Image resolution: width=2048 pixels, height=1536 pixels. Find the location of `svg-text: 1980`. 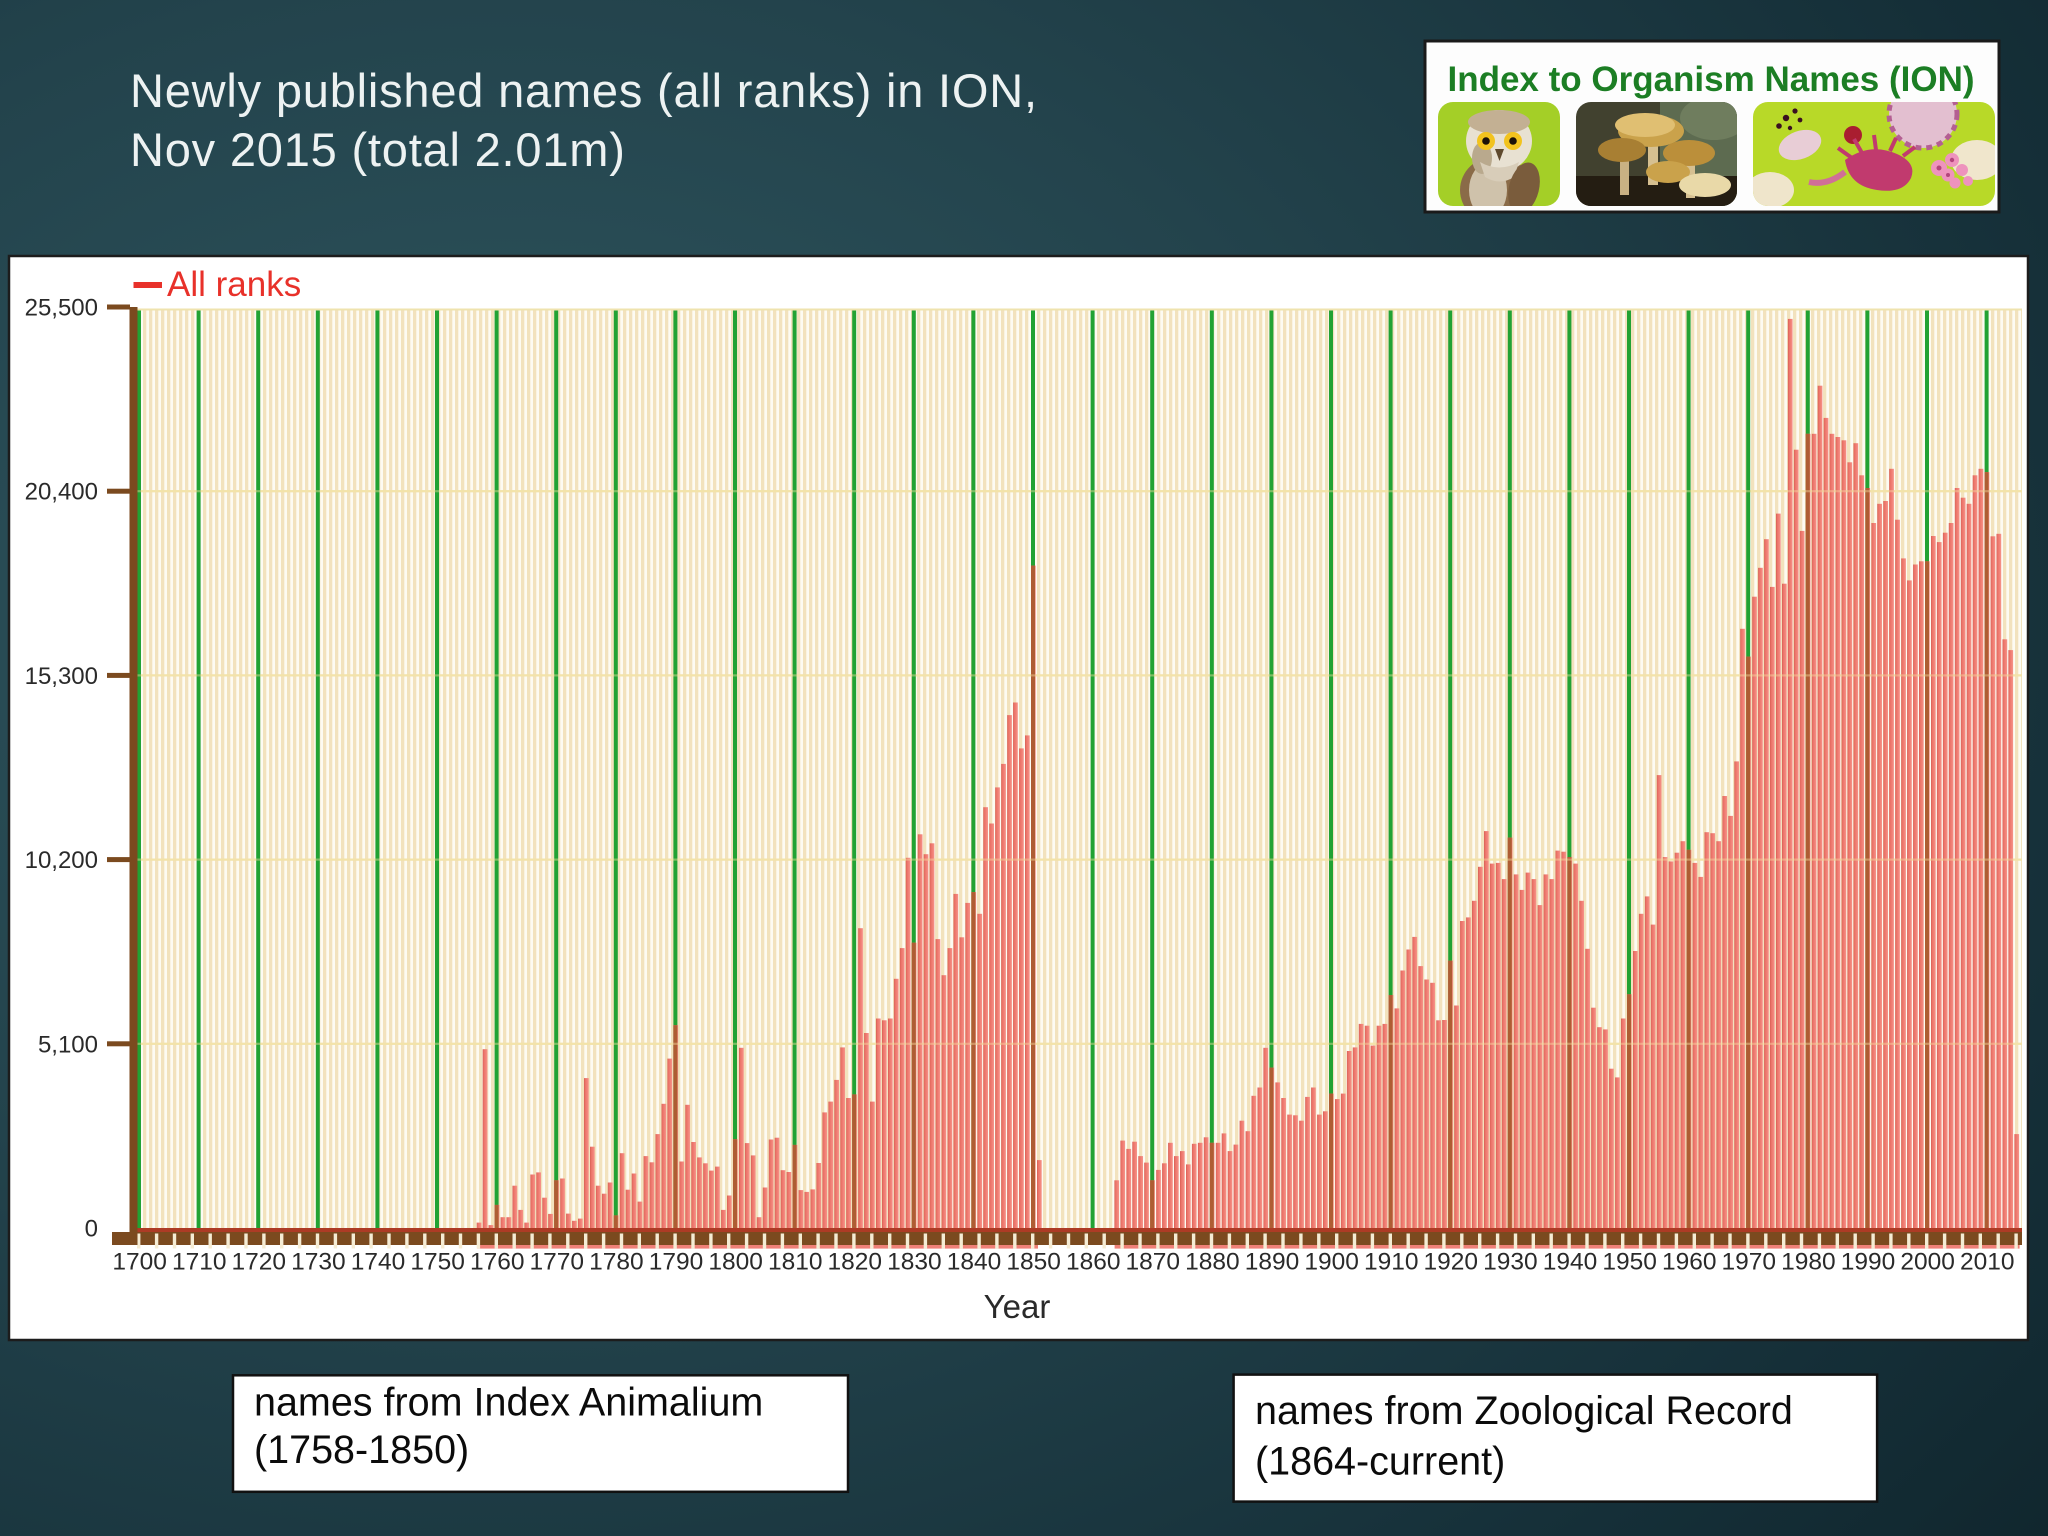

svg-text: 1980 is located at coordinates (1808, 1262).